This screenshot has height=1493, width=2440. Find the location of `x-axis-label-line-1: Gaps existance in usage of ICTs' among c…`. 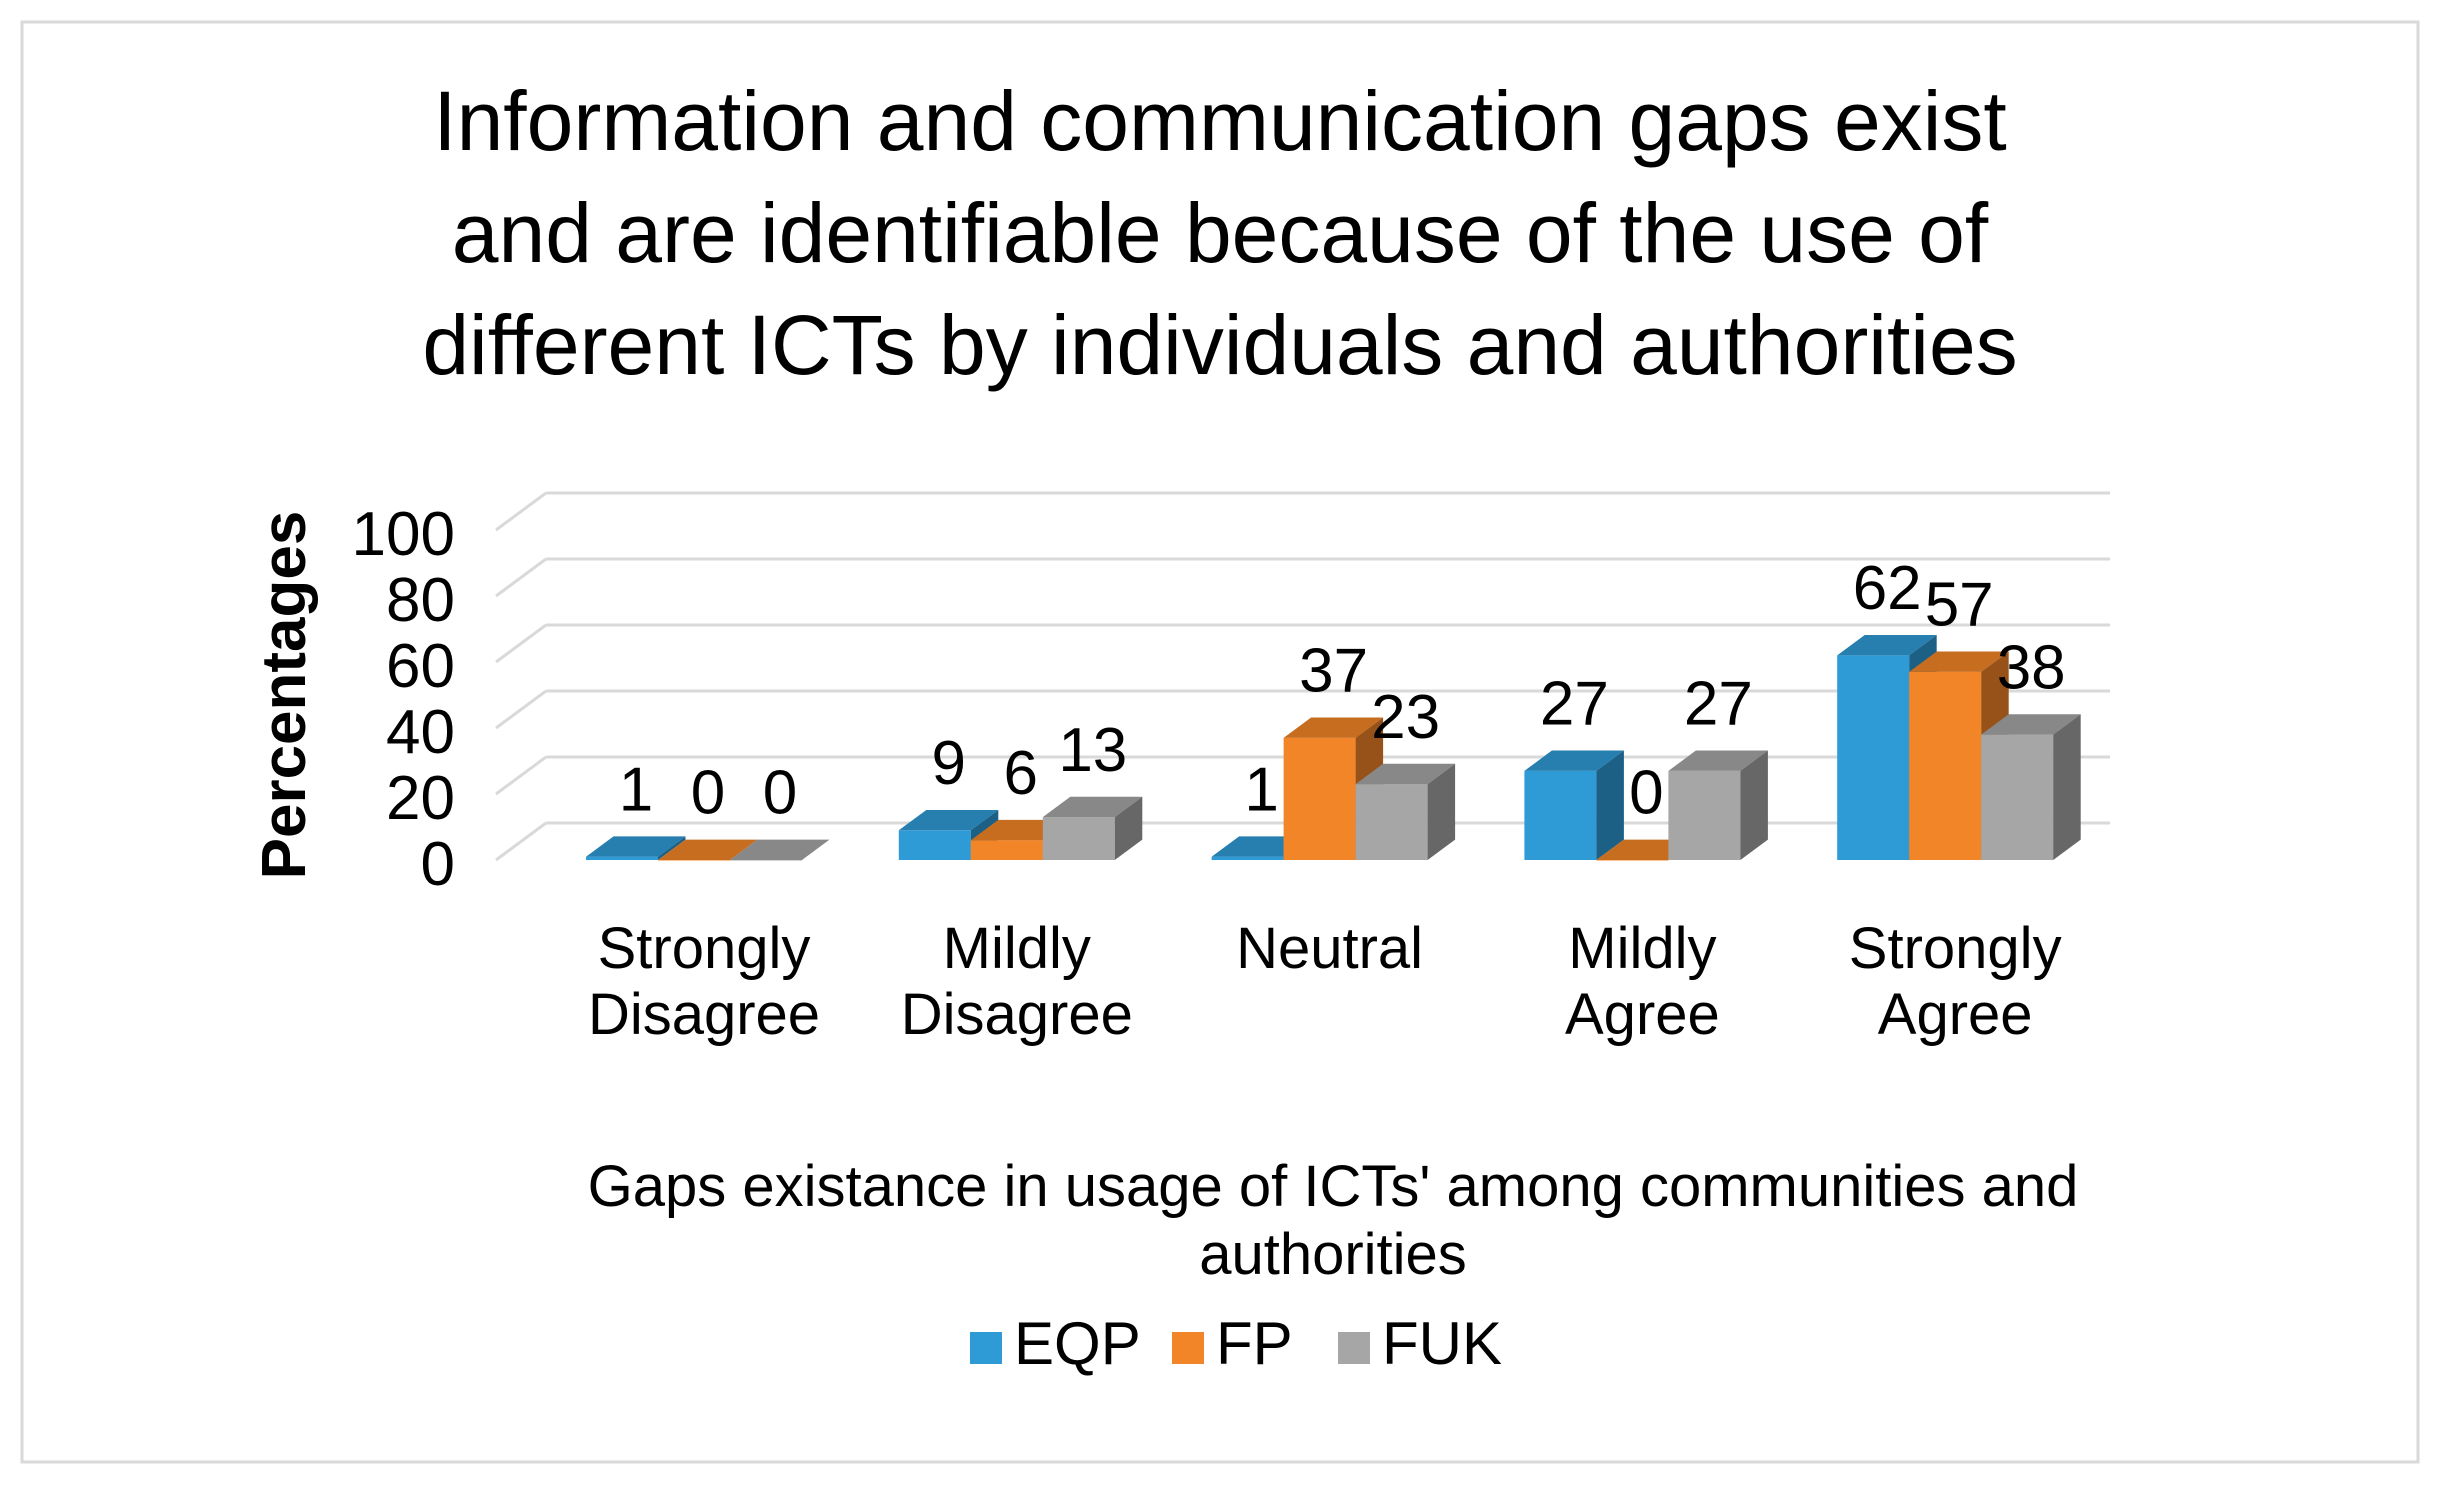

x-axis-label-line-1: Gaps existance in usage of ICTs' among c… is located at coordinates (1333, 1186).